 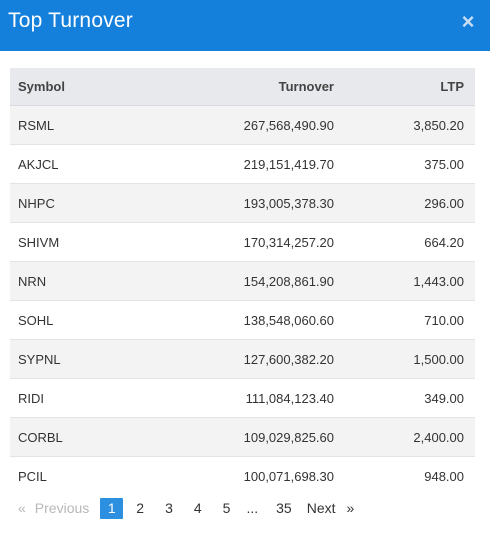 What do you see at coordinates (242, 87) in the screenshot?
I see `table-header-row: Symbol Turnover LTP` at bounding box center [242, 87].